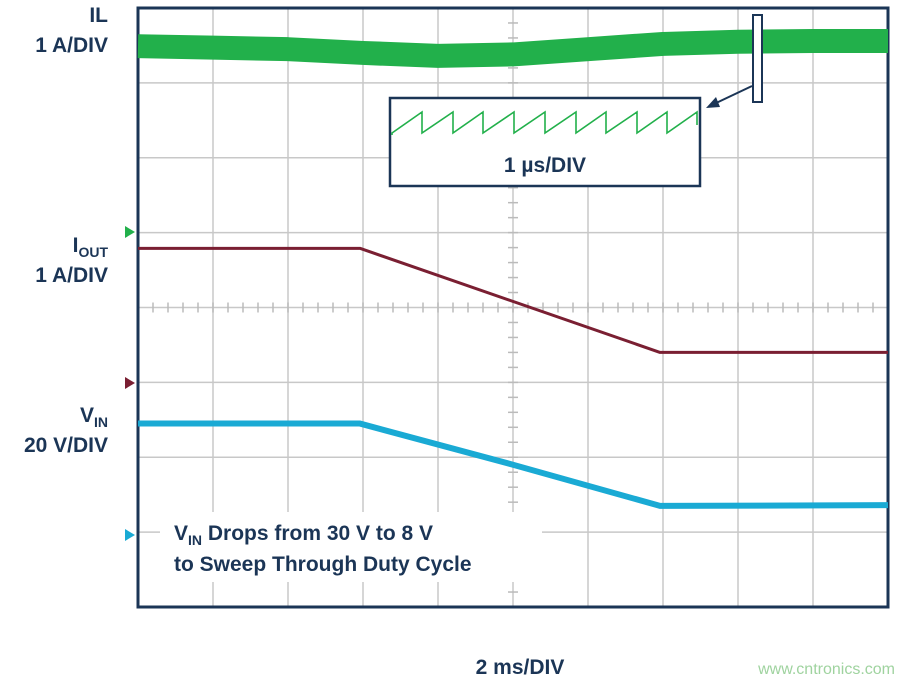 Image resolution: width=900 pixels, height=683 pixels. Describe the element at coordinates (317, 533) in the screenshot. I see `annotation-rest: Drops from 30 V to 8 V` at that location.